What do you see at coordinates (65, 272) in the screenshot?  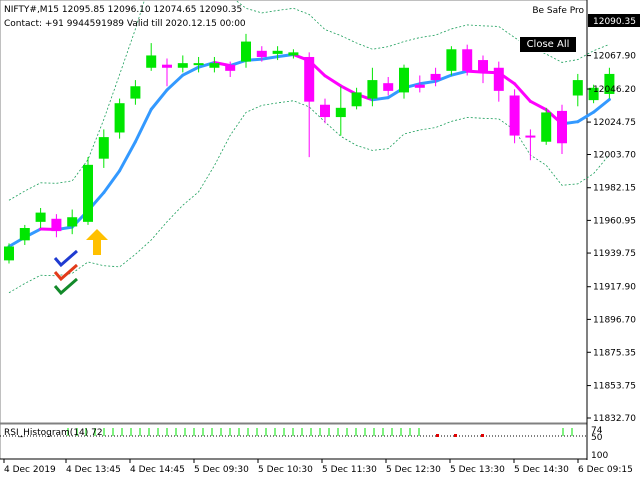 I see `signal-checkmarks` at bounding box center [65, 272].